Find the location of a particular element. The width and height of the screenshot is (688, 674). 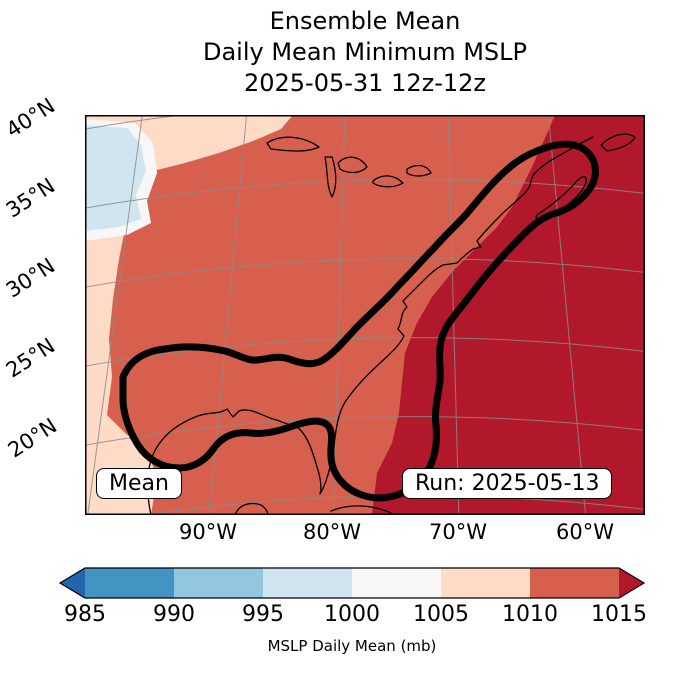

lat-tick-label: 20°N is located at coordinates (32, 438).